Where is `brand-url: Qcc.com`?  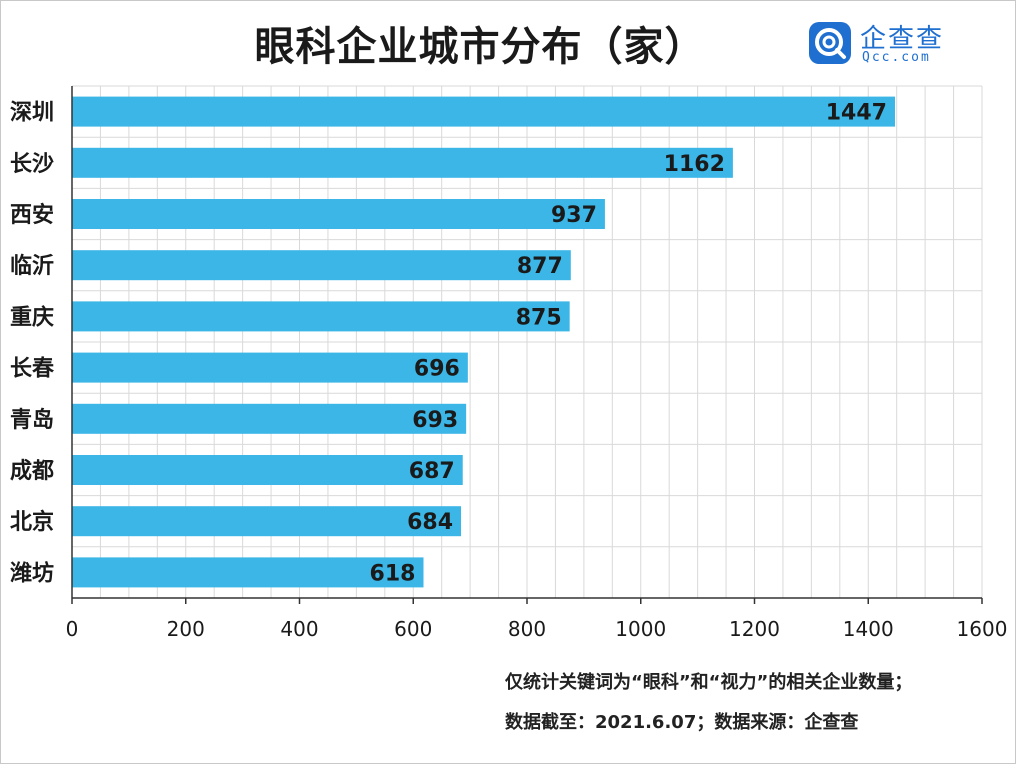 brand-url: Qcc.com is located at coordinates (896, 57).